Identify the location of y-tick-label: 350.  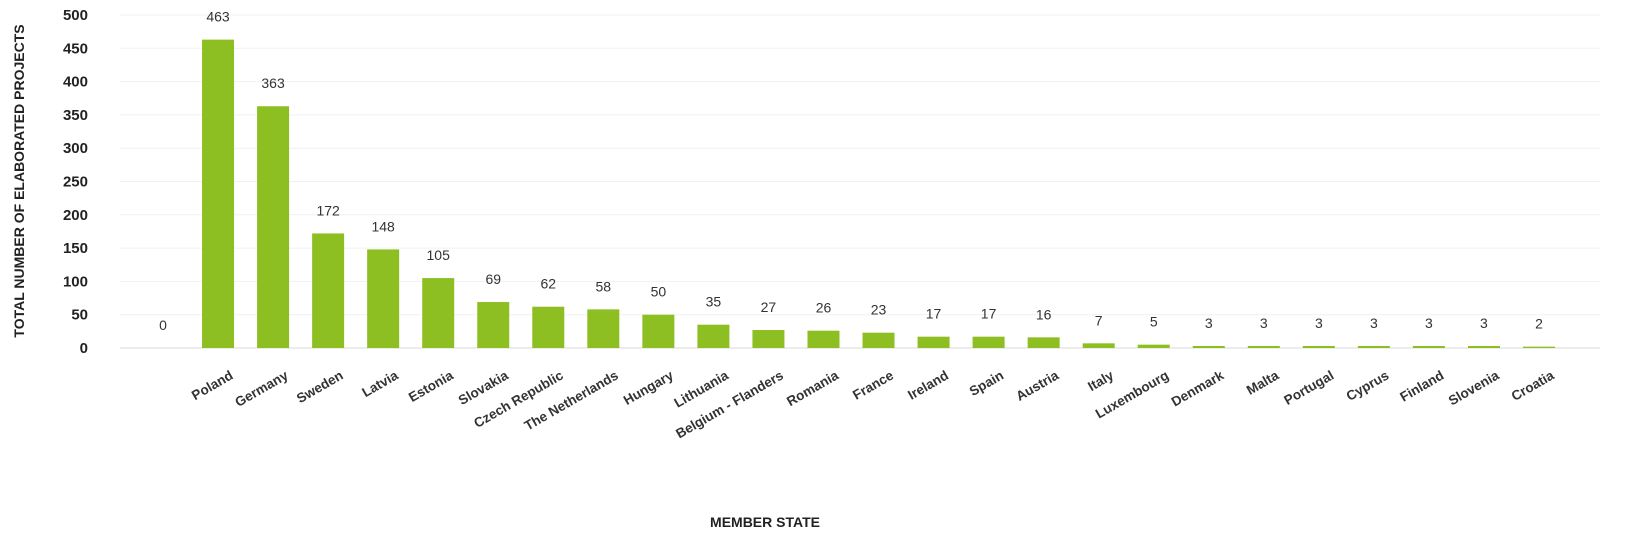
(75, 115).